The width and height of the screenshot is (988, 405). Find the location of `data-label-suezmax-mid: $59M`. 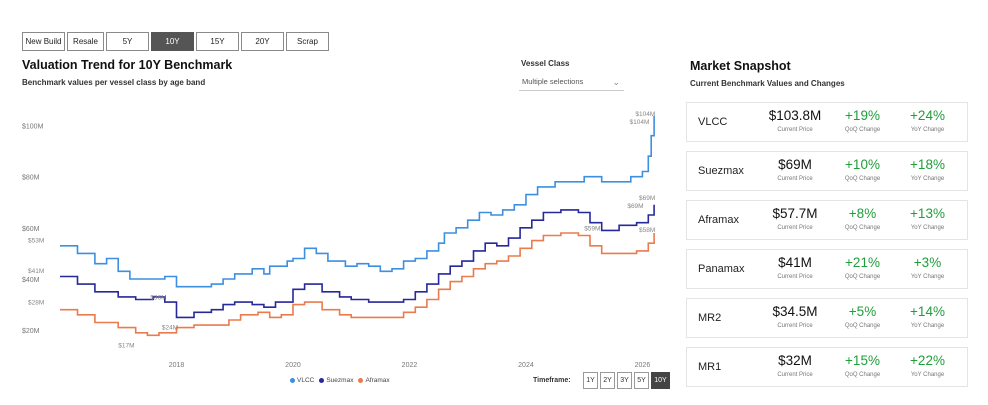

data-label-suezmax-mid: $59M is located at coordinates (592, 228).